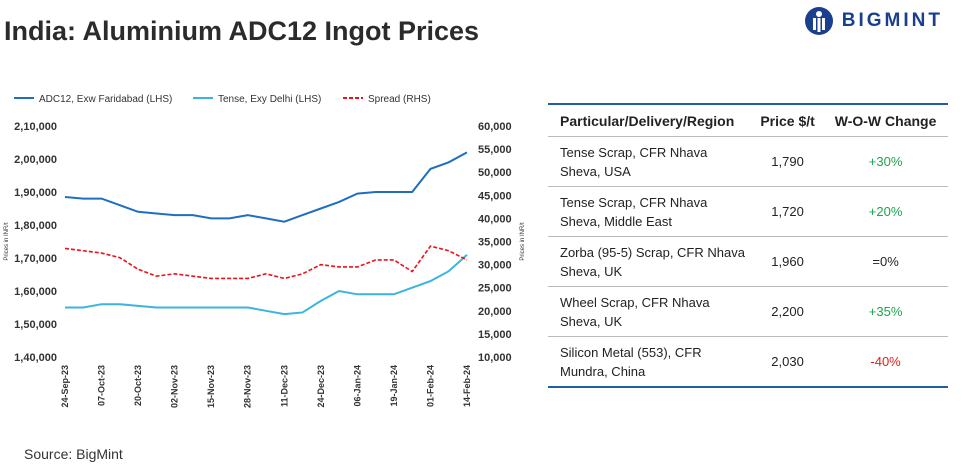 This screenshot has width=965, height=467. I want to click on x-tick-label: 28-Nov-23, so click(248, 386).